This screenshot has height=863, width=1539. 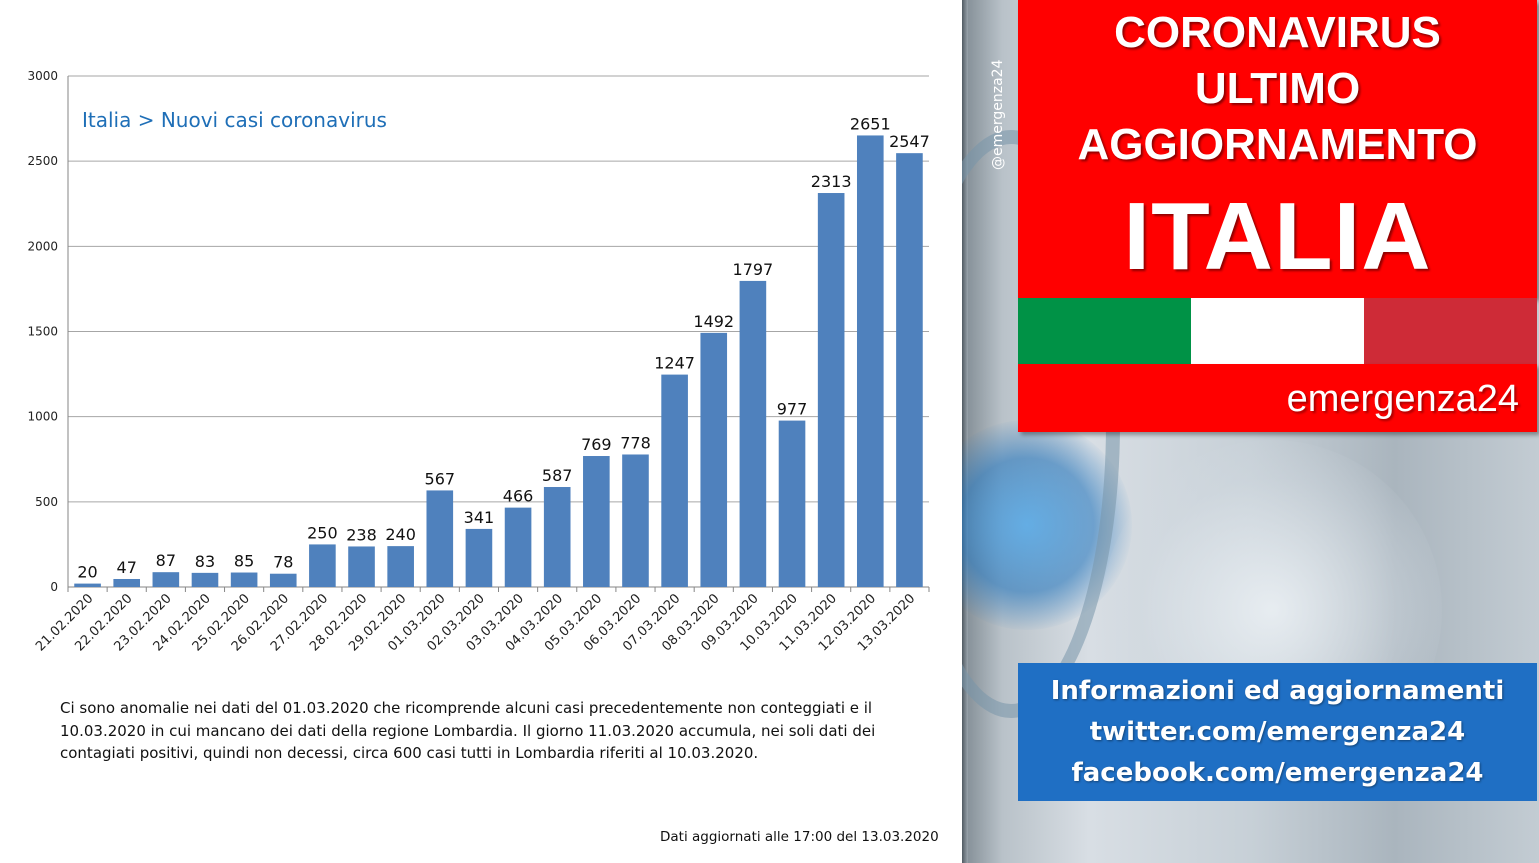 I want to click on data-label: 85, so click(x=244, y=561).